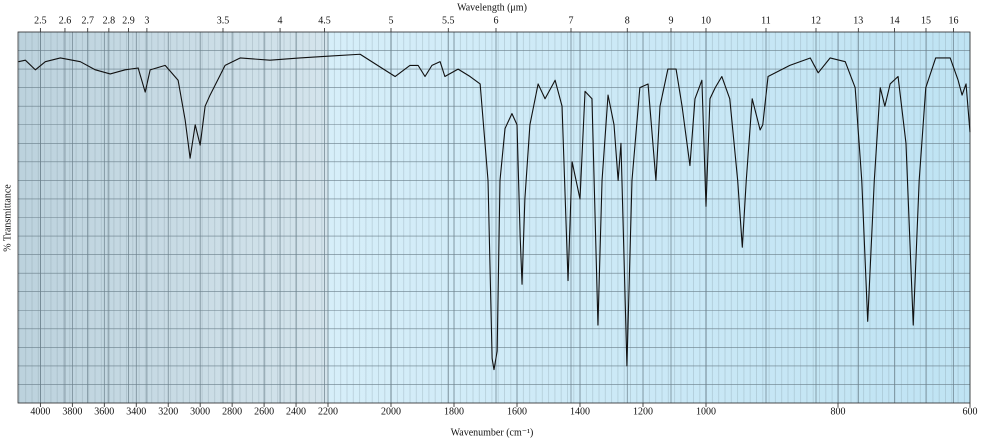 The width and height of the screenshot is (984, 448). What do you see at coordinates (580, 411) in the screenshot?
I see `x-tick-label: 1400` at bounding box center [580, 411].